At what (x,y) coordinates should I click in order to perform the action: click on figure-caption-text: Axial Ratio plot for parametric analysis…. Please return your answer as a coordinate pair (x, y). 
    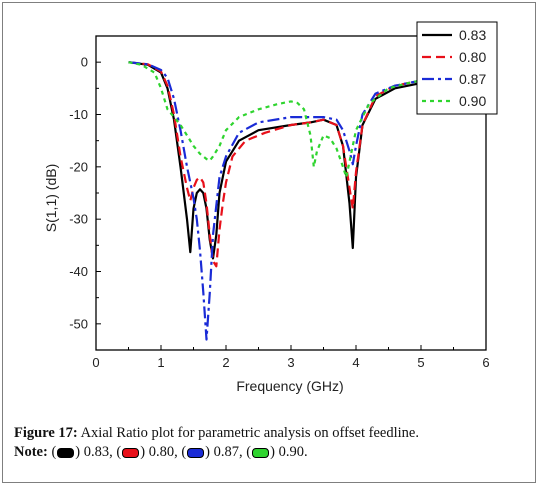
    Looking at the image, I should click on (248, 433).